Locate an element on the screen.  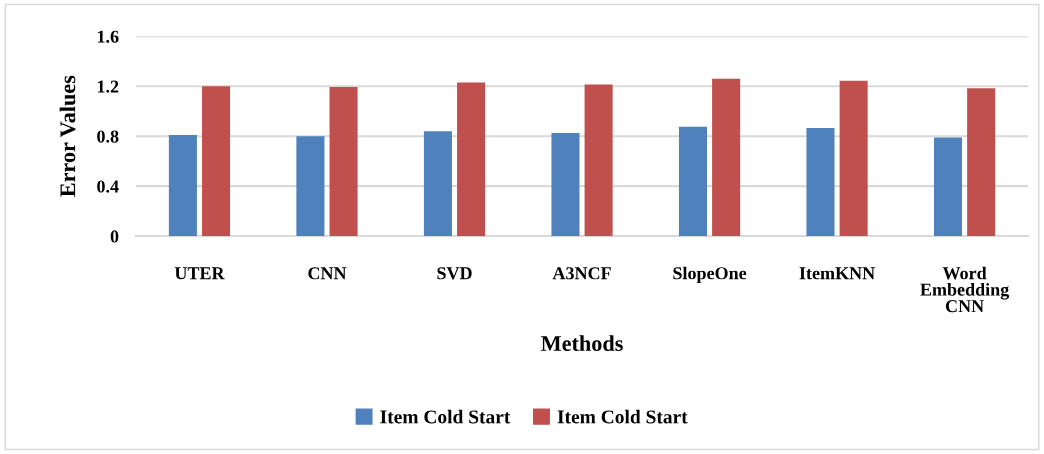
x-tick-label: CNN is located at coordinates (327, 273).